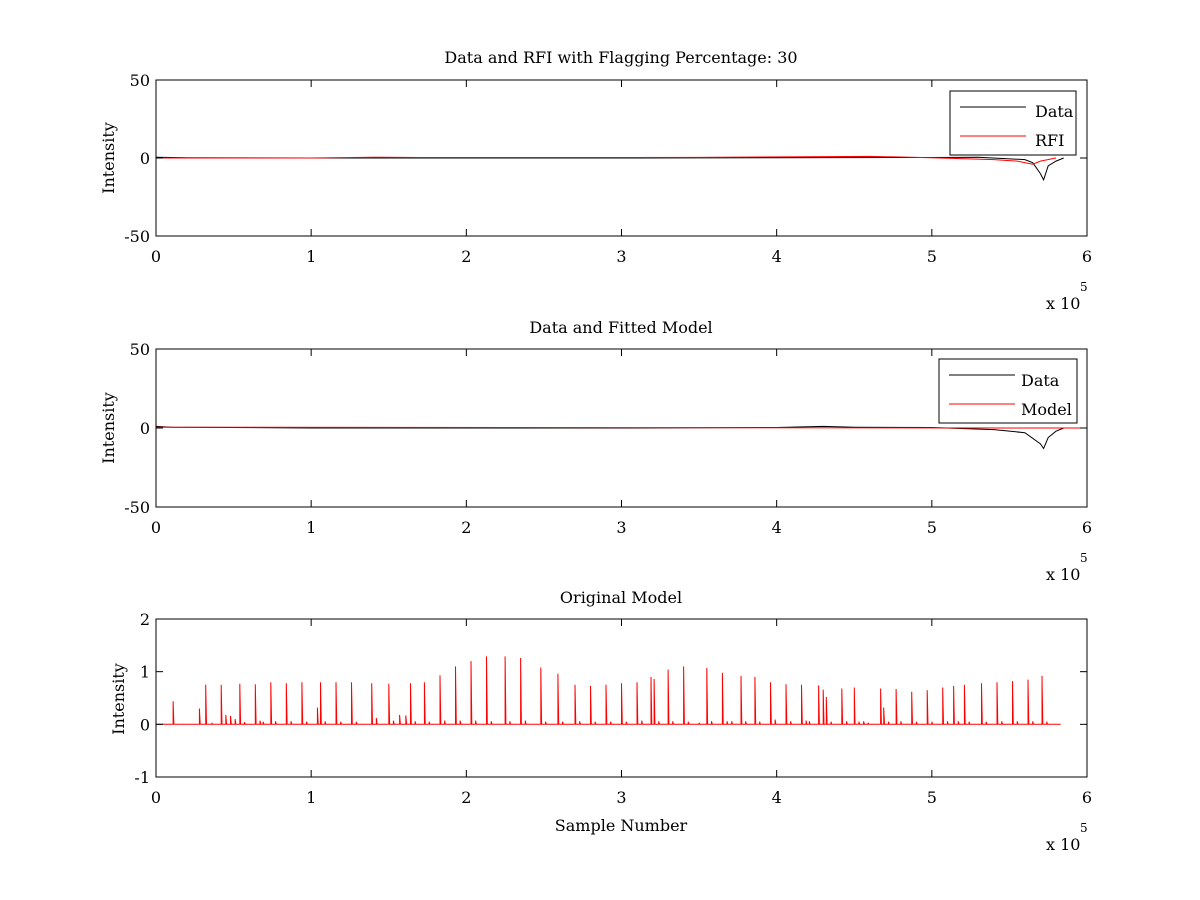 The width and height of the screenshot is (1200, 900). I want to click on subplot-3-x-multiplier-exp: 5, so click(1084, 828).